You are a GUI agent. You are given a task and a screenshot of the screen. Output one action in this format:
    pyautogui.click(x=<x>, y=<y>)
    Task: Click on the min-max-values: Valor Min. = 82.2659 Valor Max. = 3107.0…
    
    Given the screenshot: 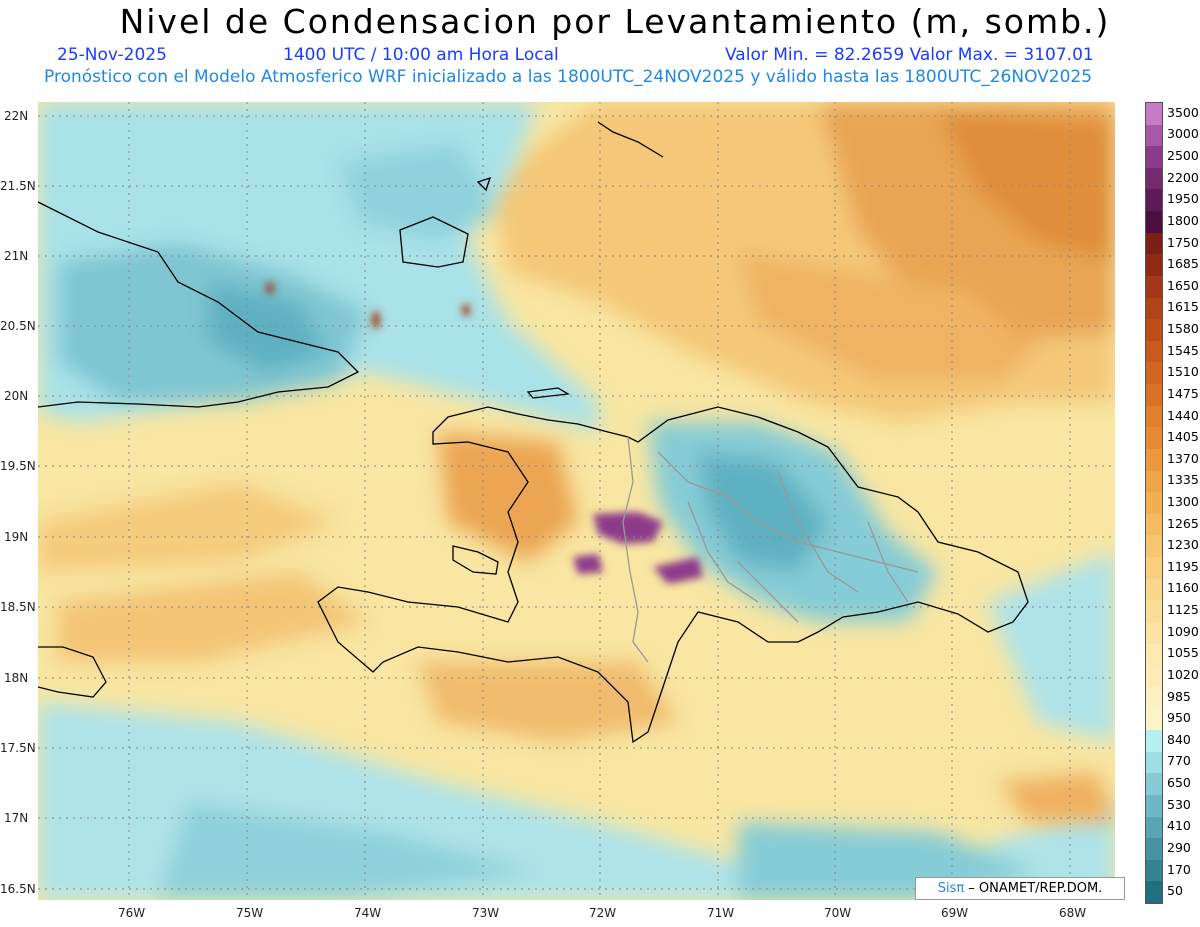 What is the action you would take?
    pyautogui.click(x=909, y=55)
    